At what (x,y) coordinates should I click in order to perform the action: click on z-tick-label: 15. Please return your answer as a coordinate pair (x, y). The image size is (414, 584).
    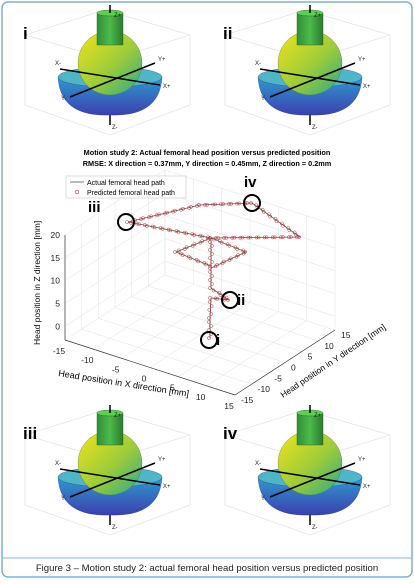
    Looking at the image, I should click on (56, 258).